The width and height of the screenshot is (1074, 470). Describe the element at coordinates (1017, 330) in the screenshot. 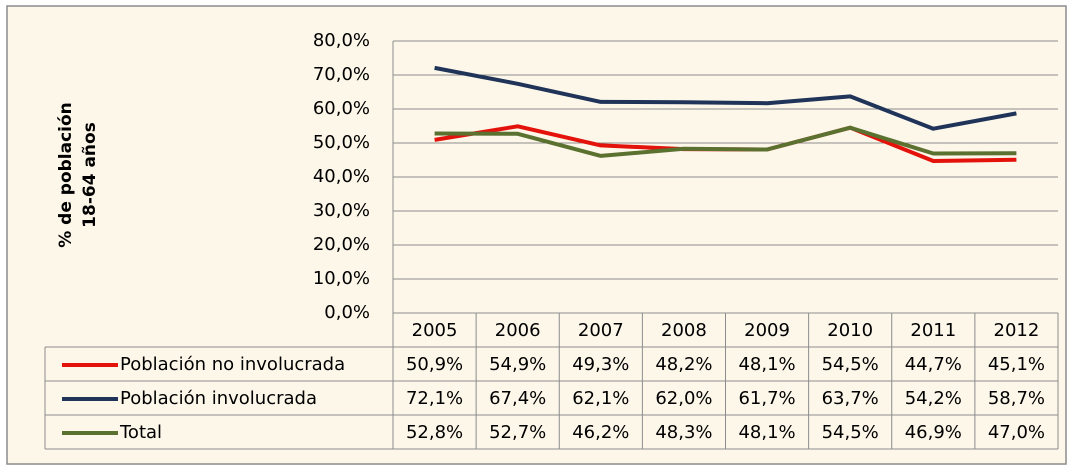

I see `x-tick-label: 2012` at that location.